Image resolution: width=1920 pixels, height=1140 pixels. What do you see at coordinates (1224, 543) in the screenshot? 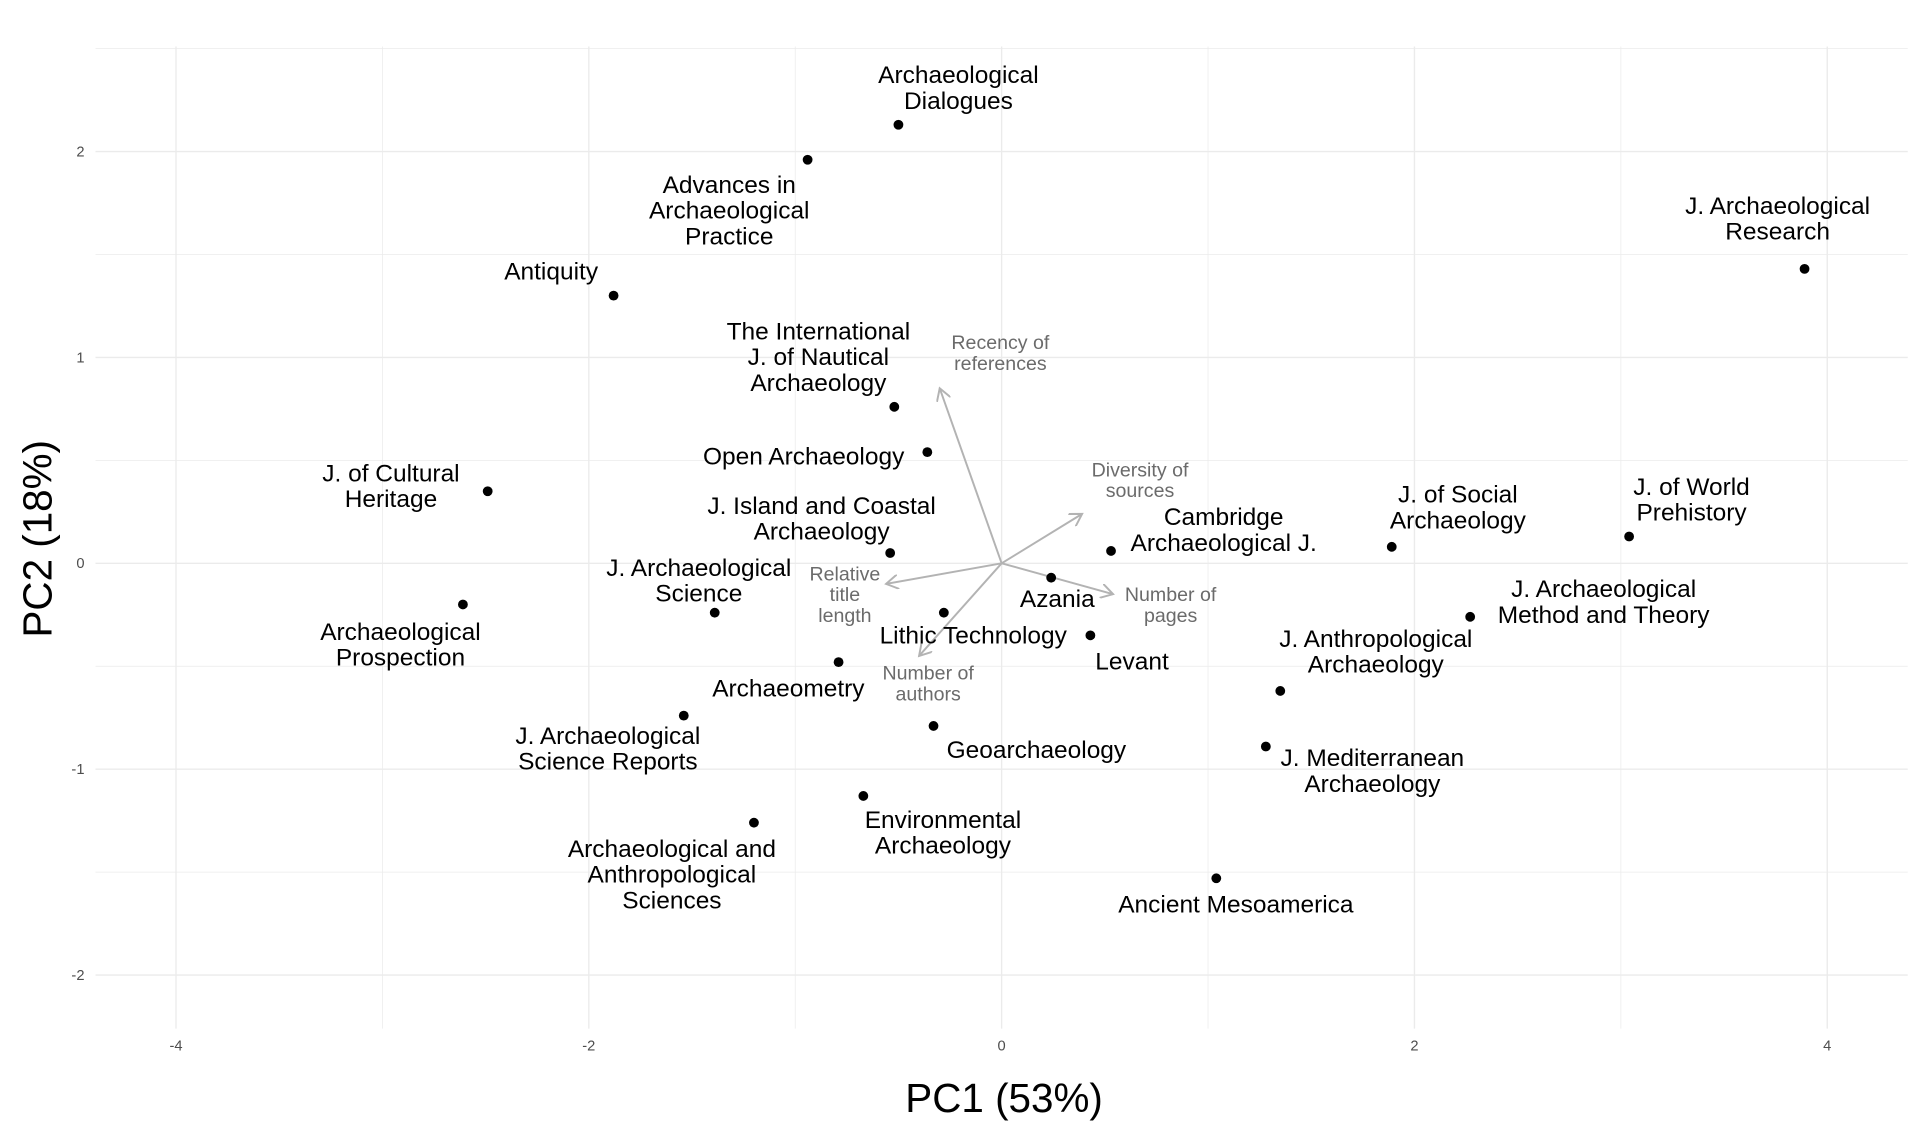
I see `point-label: Archaeological J.` at bounding box center [1224, 543].